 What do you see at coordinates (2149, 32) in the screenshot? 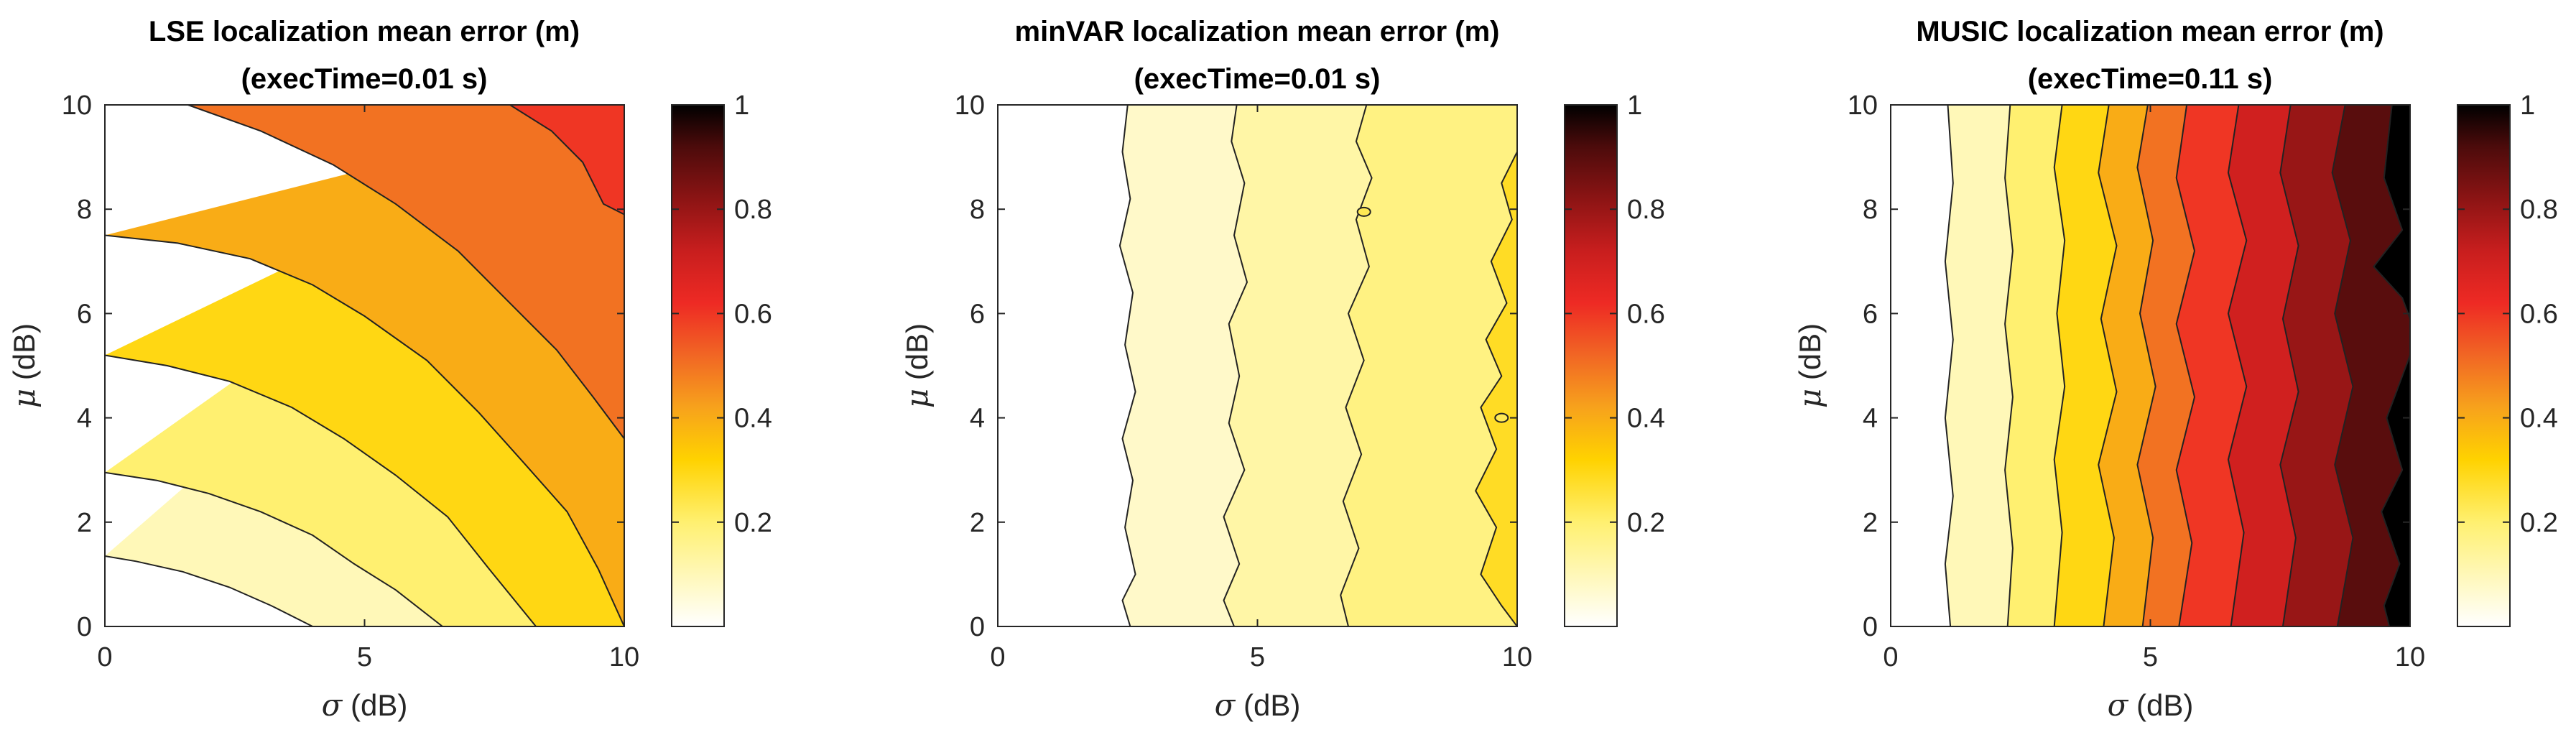
I see `chart-title-line1: MUSIC localization mean error (m)` at bounding box center [2149, 32].